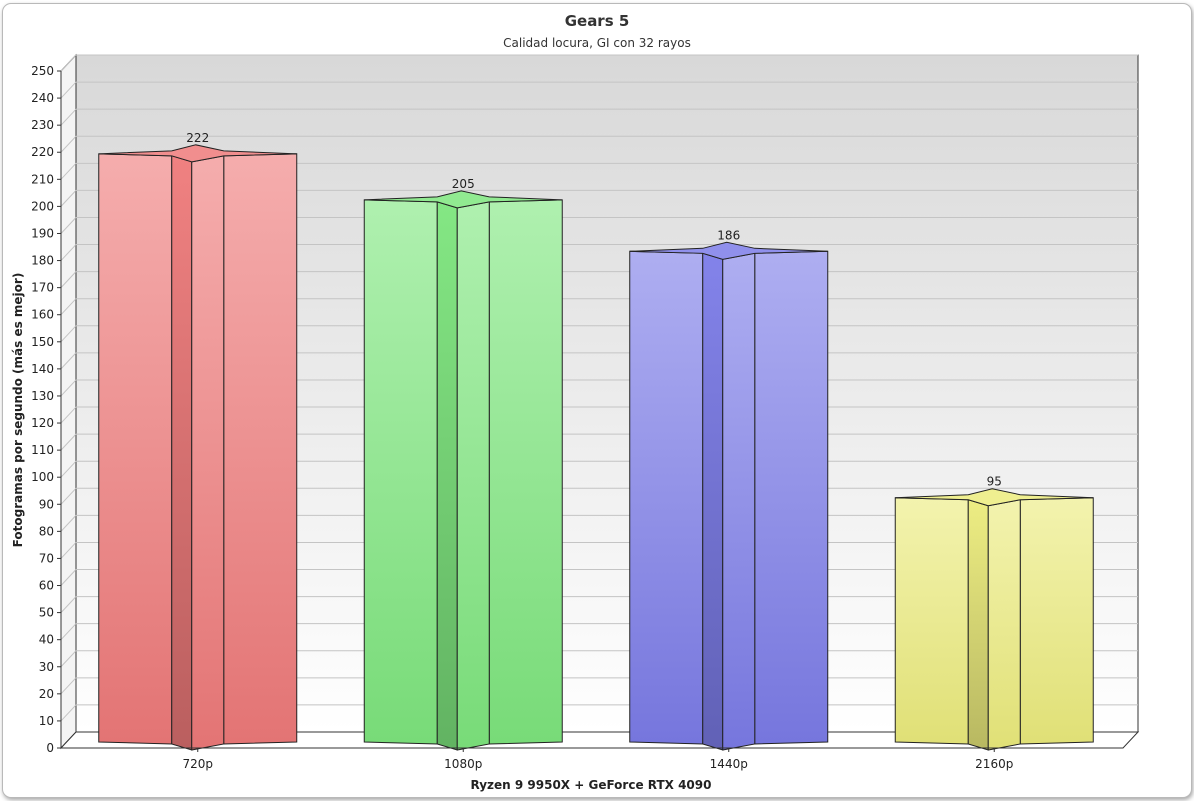  What do you see at coordinates (591, 785) in the screenshot?
I see `x-axis-label: Ryzen 9 9950X + GeForce RTX 4090` at bounding box center [591, 785].